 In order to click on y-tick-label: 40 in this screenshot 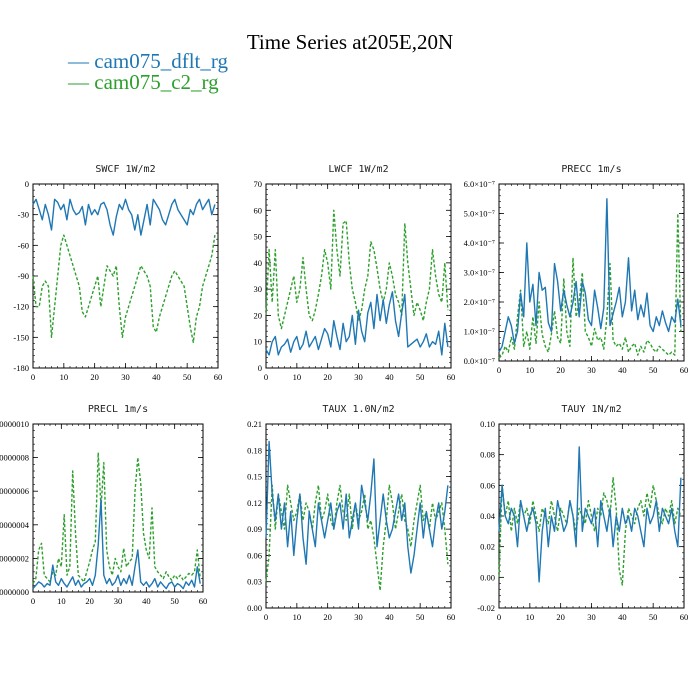, I will do `click(258, 263)`.